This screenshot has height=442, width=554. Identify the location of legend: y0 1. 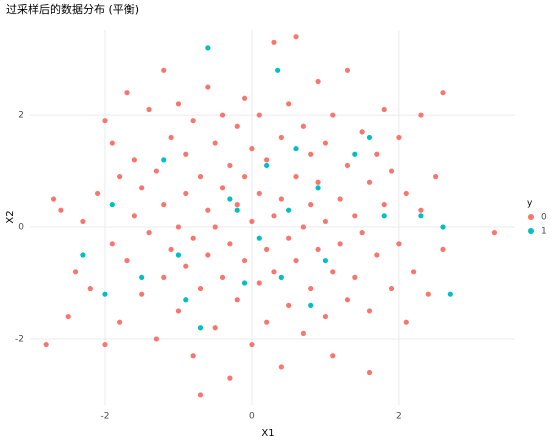
(537, 218).